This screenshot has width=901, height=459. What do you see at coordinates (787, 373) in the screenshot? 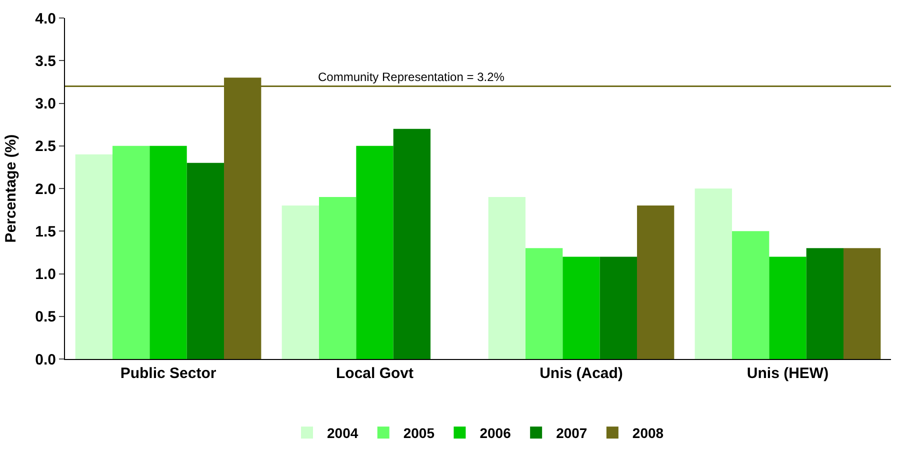
I see `x-tick-label: Unis (HEW)` at bounding box center [787, 373].